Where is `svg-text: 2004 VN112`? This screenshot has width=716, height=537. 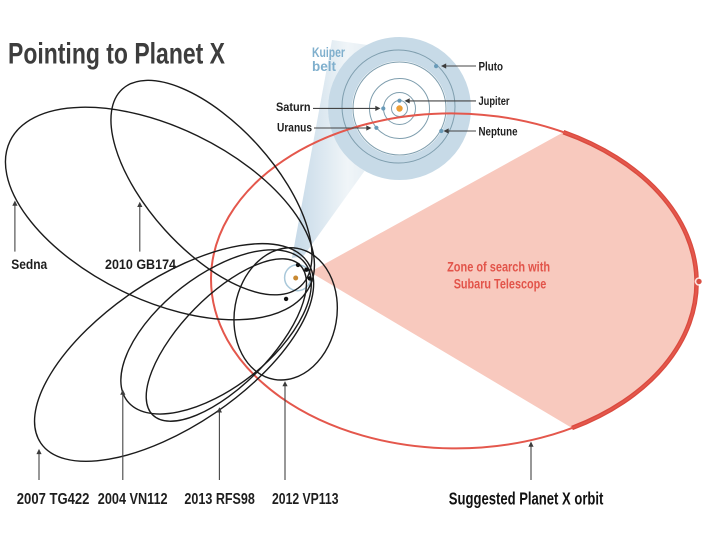
svg-text: 2004 VN112 is located at coordinates (133, 499).